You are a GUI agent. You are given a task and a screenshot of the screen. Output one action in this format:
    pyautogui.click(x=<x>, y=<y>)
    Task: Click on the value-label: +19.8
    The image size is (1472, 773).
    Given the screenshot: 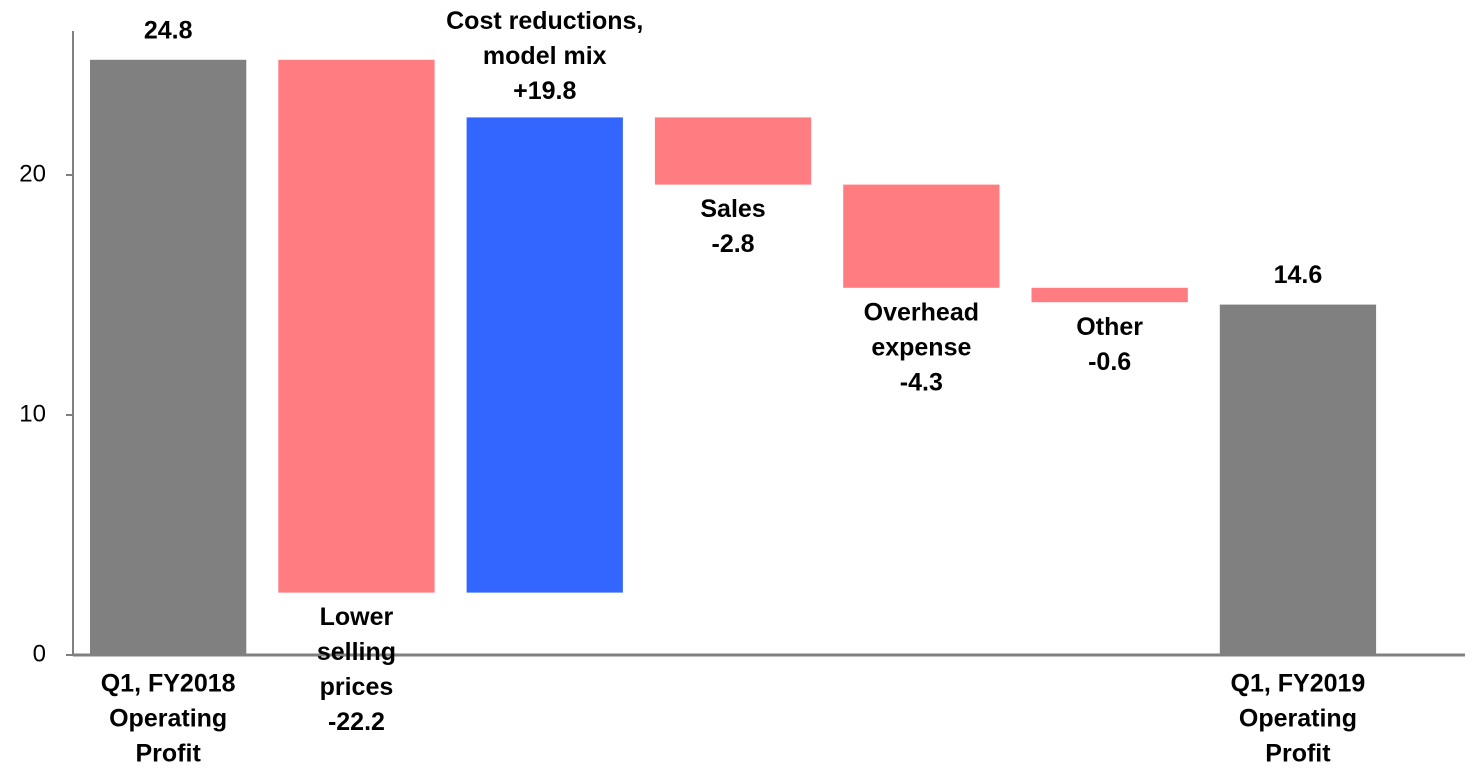 What is the action you would take?
    pyautogui.click(x=544, y=91)
    